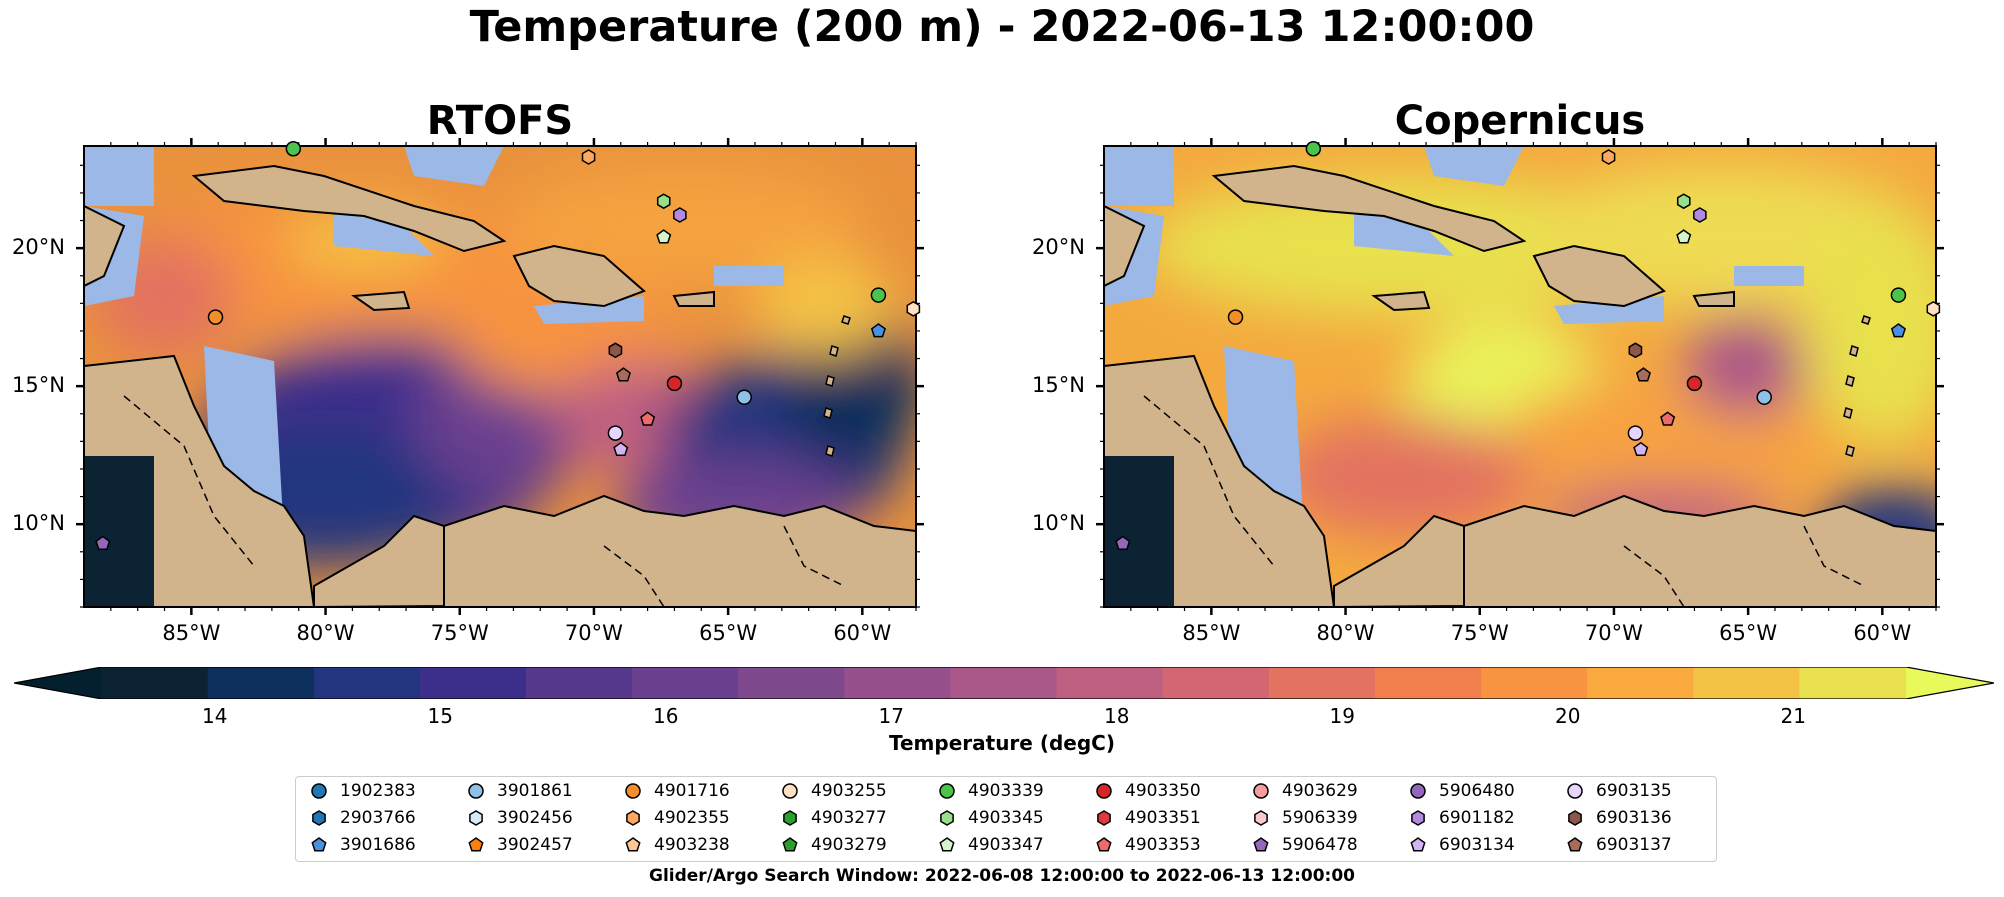 The image size is (2004, 897). What do you see at coordinates (1058, 523) in the screenshot?
I see `lat-tick-label: 10°N` at bounding box center [1058, 523].